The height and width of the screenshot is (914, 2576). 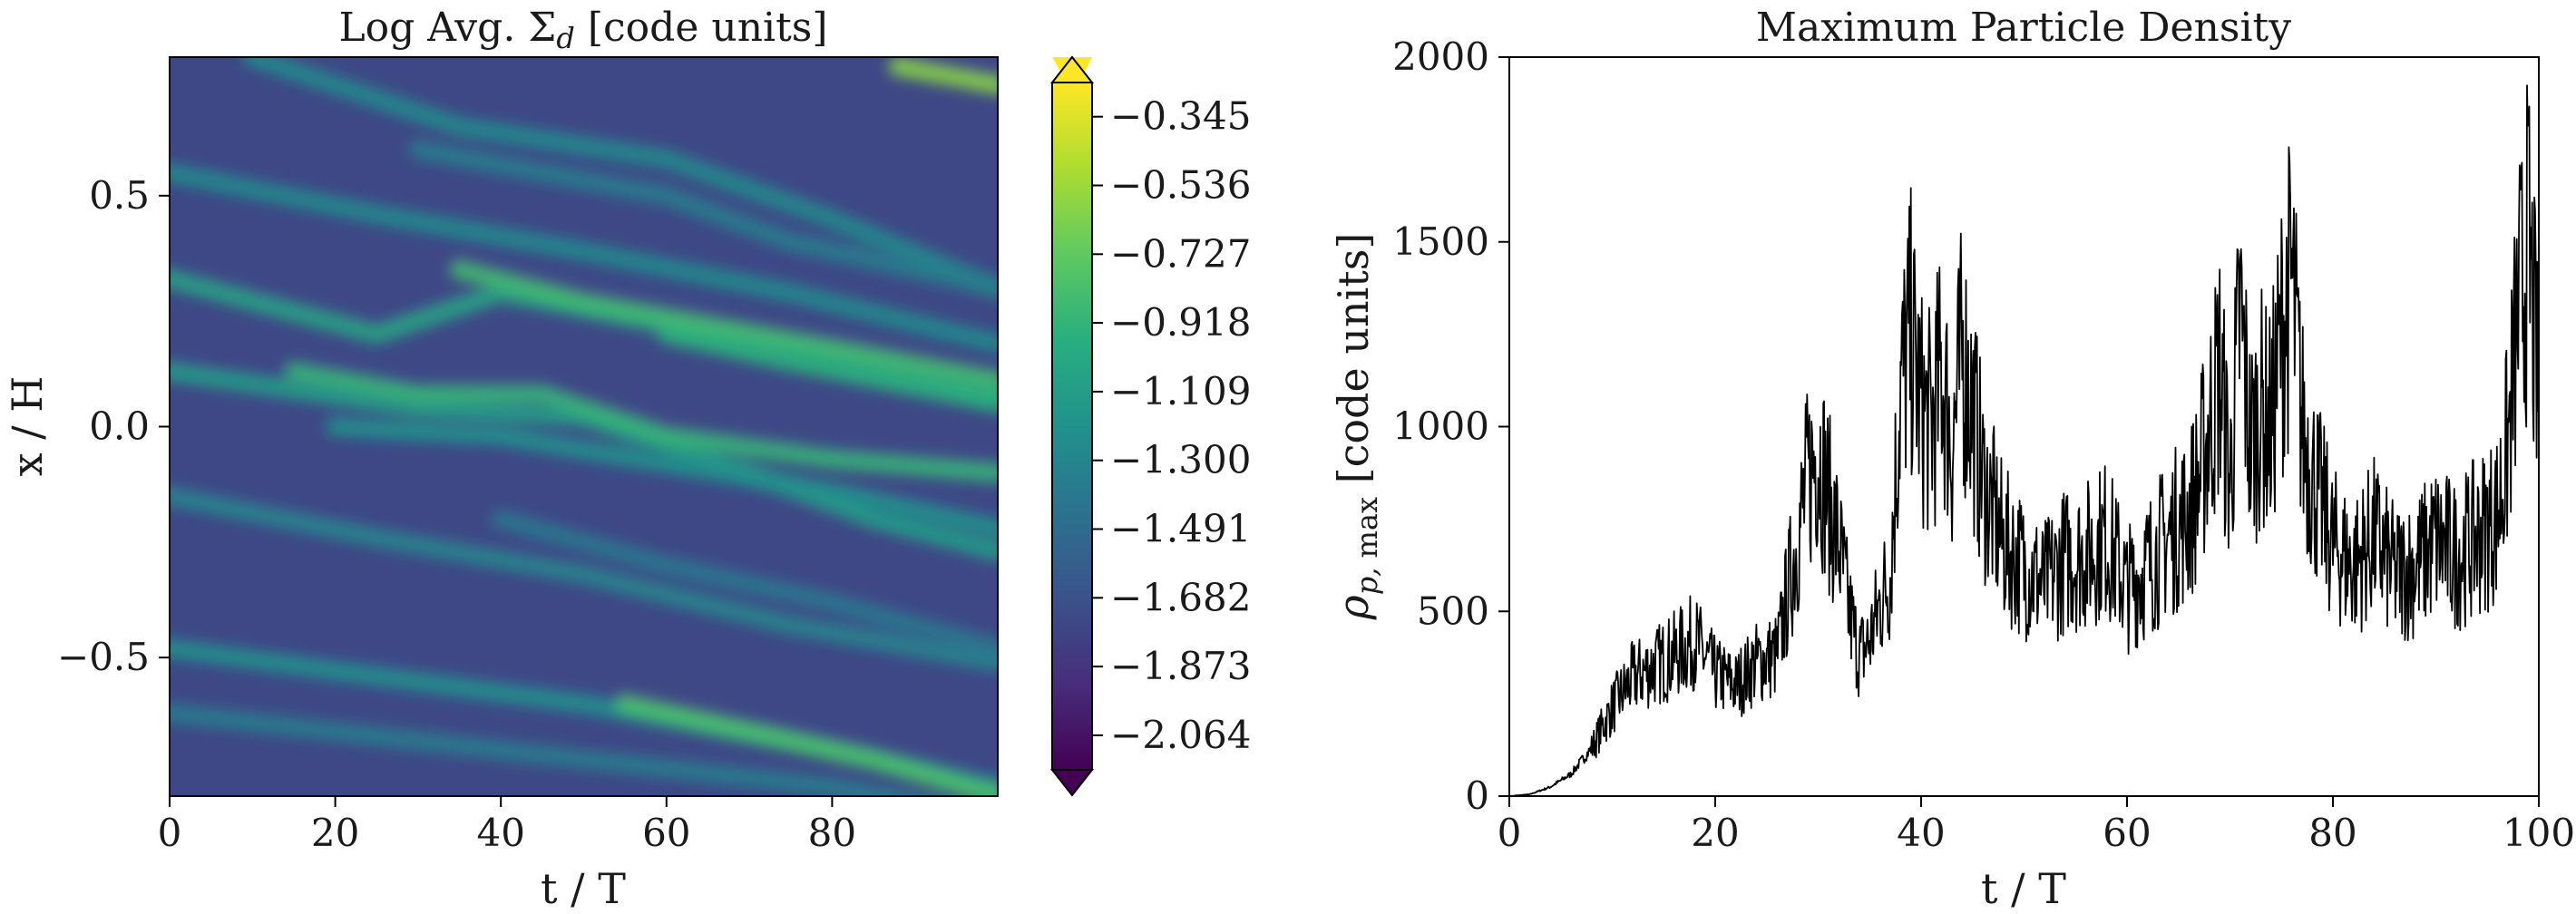 What do you see at coordinates (2023, 28) in the screenshot?
I see `line-title: Maximum Particle Density` at bounding box center [2023, 28].